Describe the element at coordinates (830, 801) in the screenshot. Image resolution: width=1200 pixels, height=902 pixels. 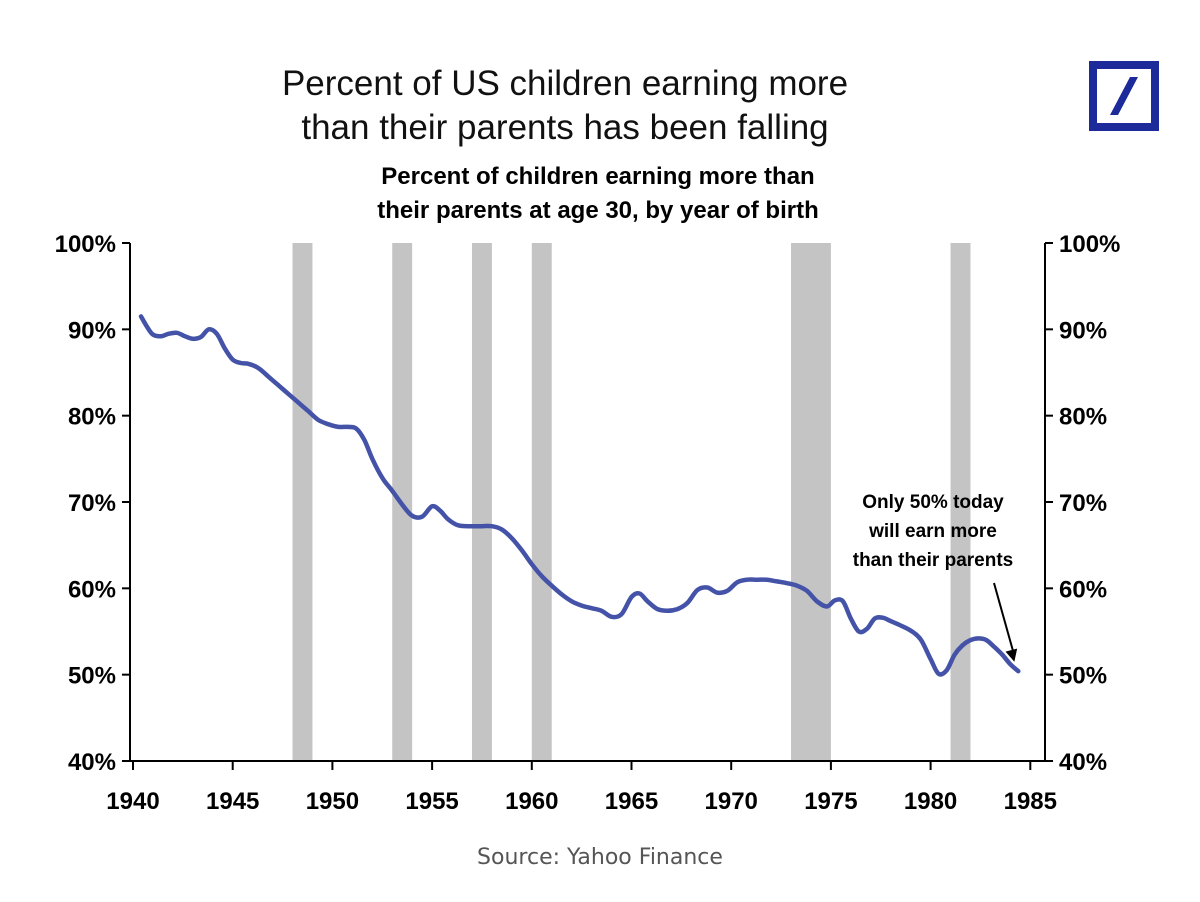
I see `x-tick-label: 1975` at that location.